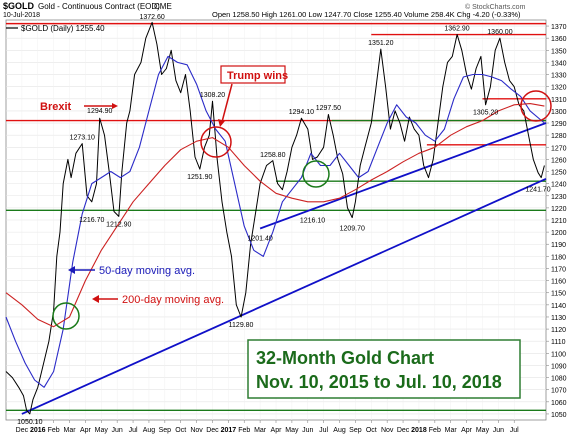  Describe the element at coordinates (495, 7) in the screenshot. I see `credit-label: © StockCharts.com` at that location.